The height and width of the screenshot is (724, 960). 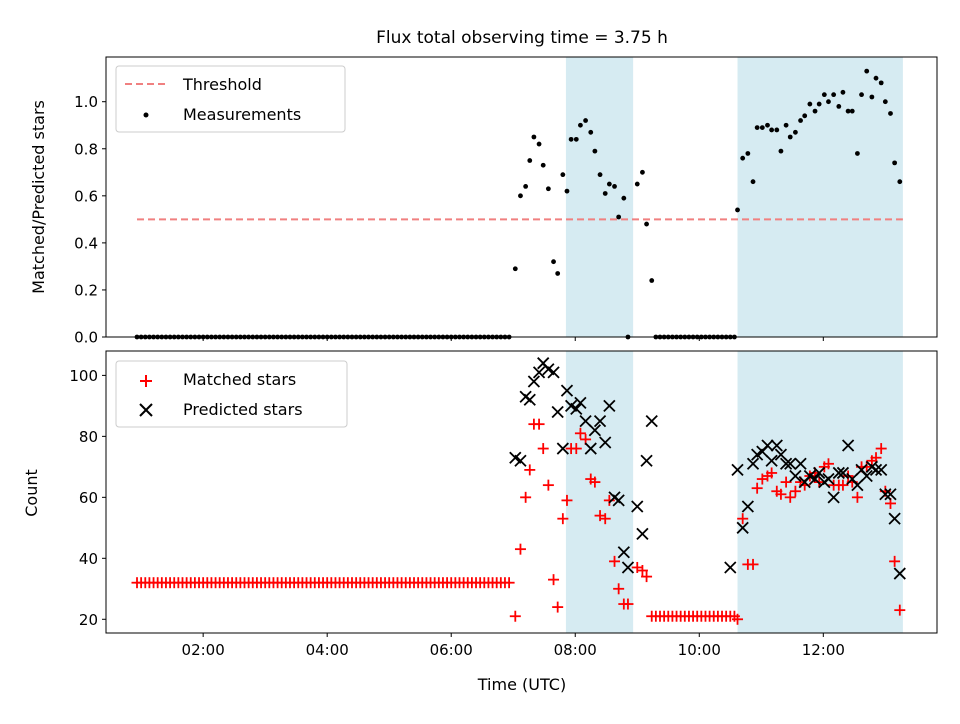 What do you see at coordinates (699, 650) in the screenshot?
I see `x-tick-label: 10:00` at bounding box center [699, 650].